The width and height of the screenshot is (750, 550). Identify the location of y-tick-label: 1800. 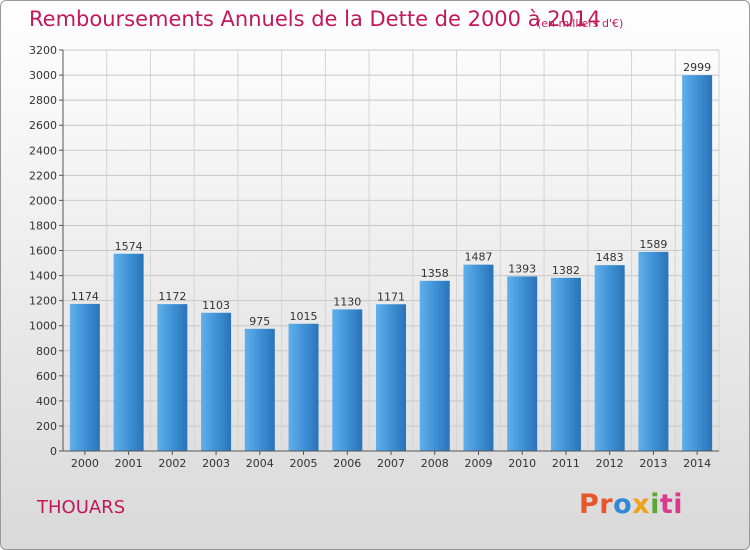
(43, 225).